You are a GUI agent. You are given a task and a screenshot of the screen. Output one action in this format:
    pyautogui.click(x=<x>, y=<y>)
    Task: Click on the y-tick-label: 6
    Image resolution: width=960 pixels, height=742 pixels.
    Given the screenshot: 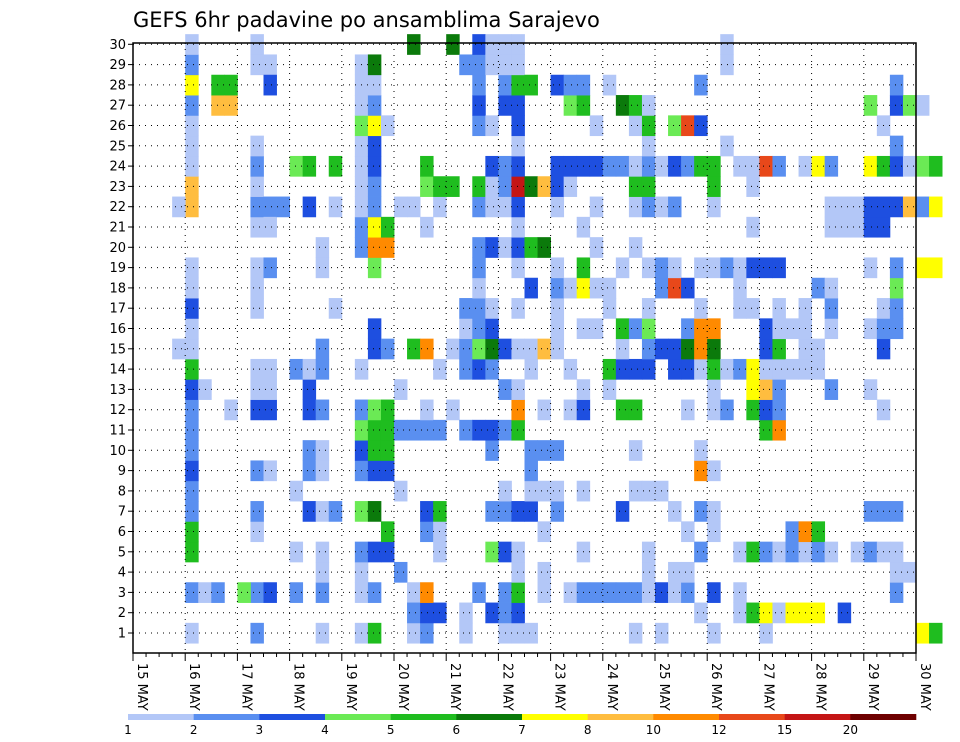 What is the action you would take?
    pyautogui.click(x=122, y=532)
    